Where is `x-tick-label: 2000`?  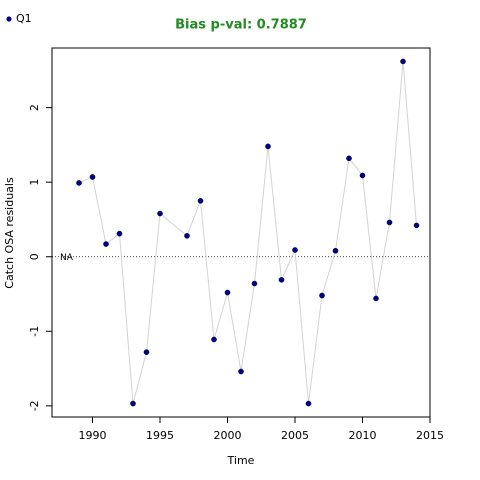
x-tick-label: 2000 is located at coordinates (228, 435).